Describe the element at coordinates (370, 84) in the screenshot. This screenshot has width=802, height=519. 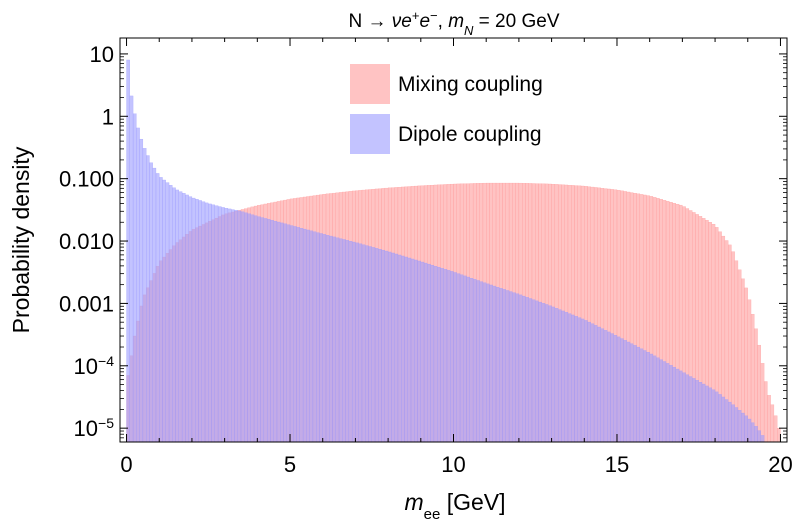
I see `legend-swatch-mixing` at that location.